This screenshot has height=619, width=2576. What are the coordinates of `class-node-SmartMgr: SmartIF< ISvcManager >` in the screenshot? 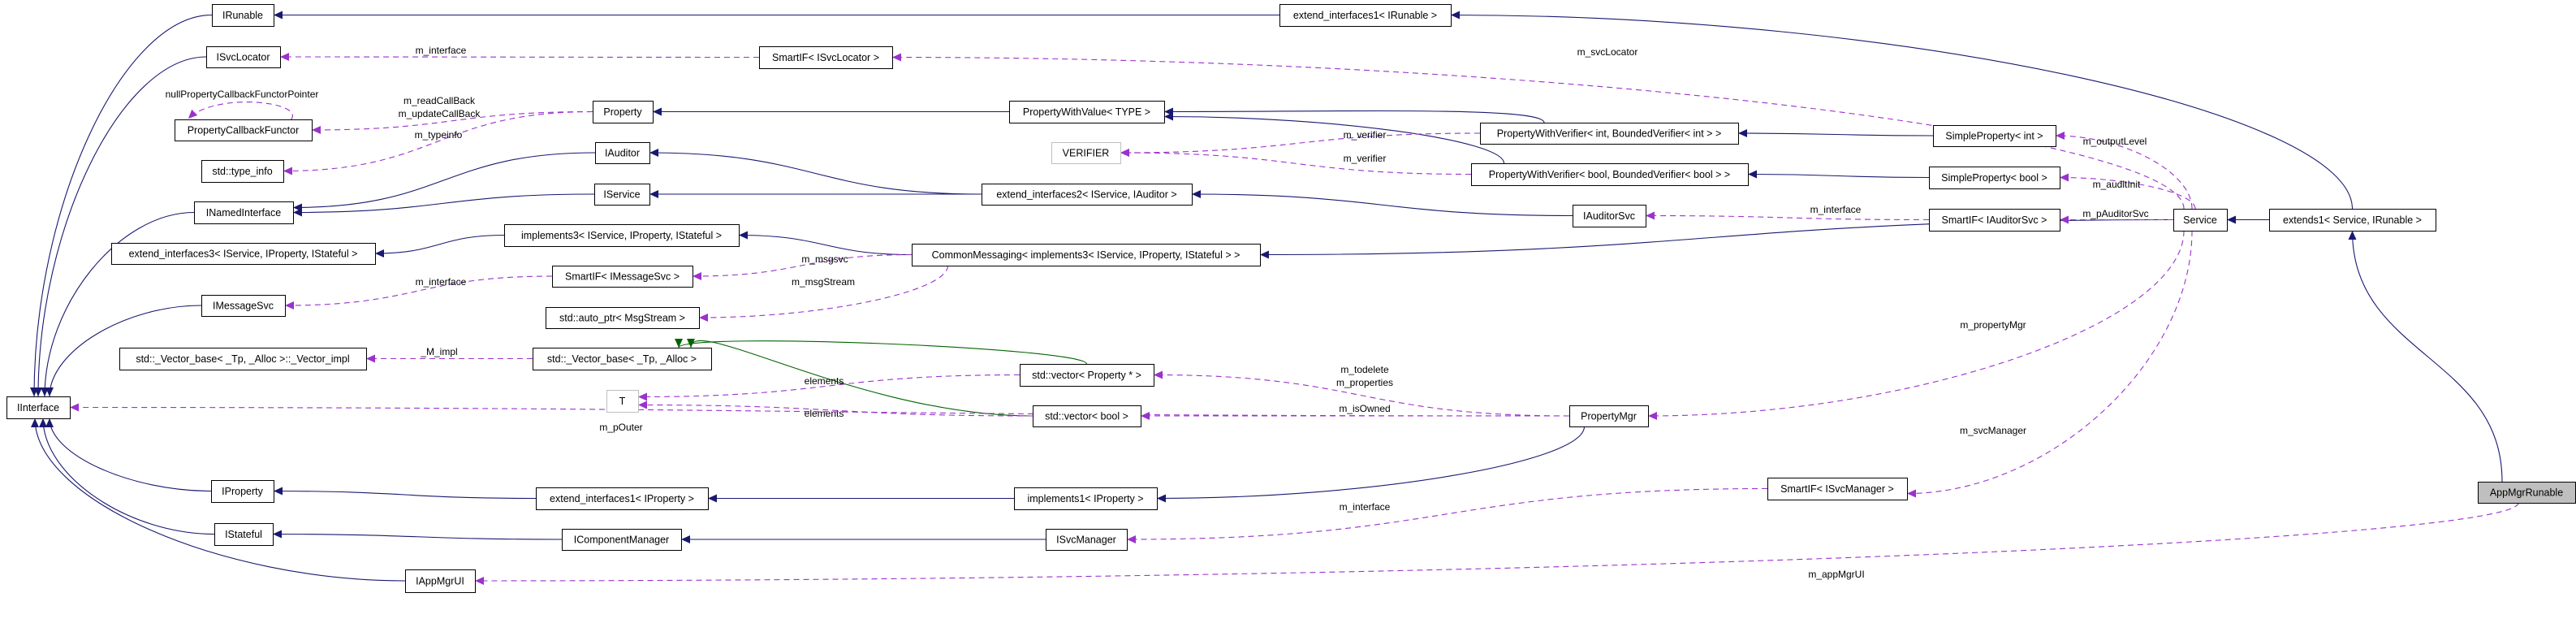 It's located at (1837, 489).